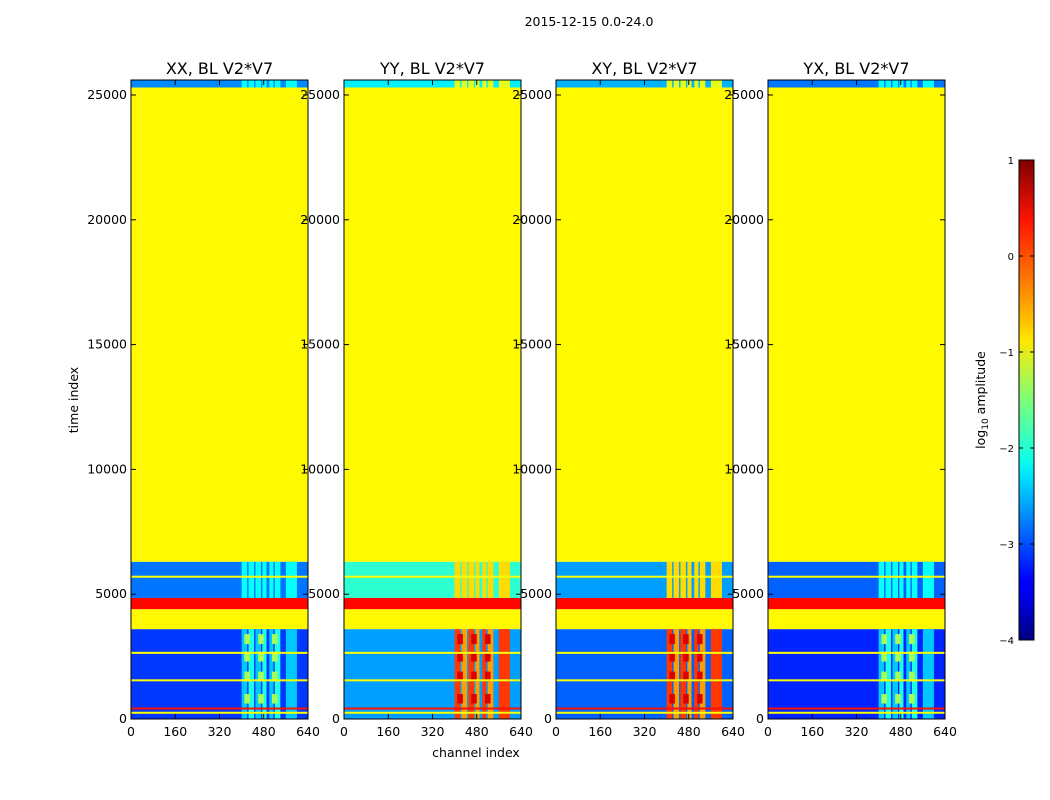  What do you see at coordinates (982, 400) in the screenshot?
I see `colorbar-label: log10 amplitude` at bounding box center [982, 400].